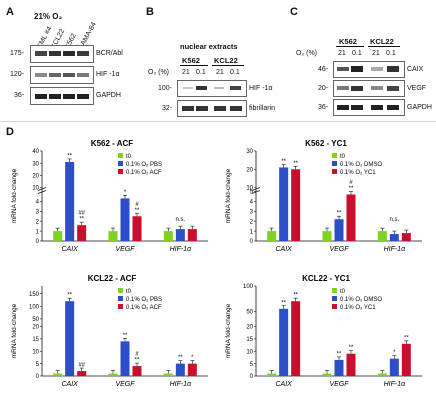 The width and height of the screenshot is (436, 404). Describe the element at coordinates (38, 232) in the screenshot. I see `y-tick-label: 1` at that location.